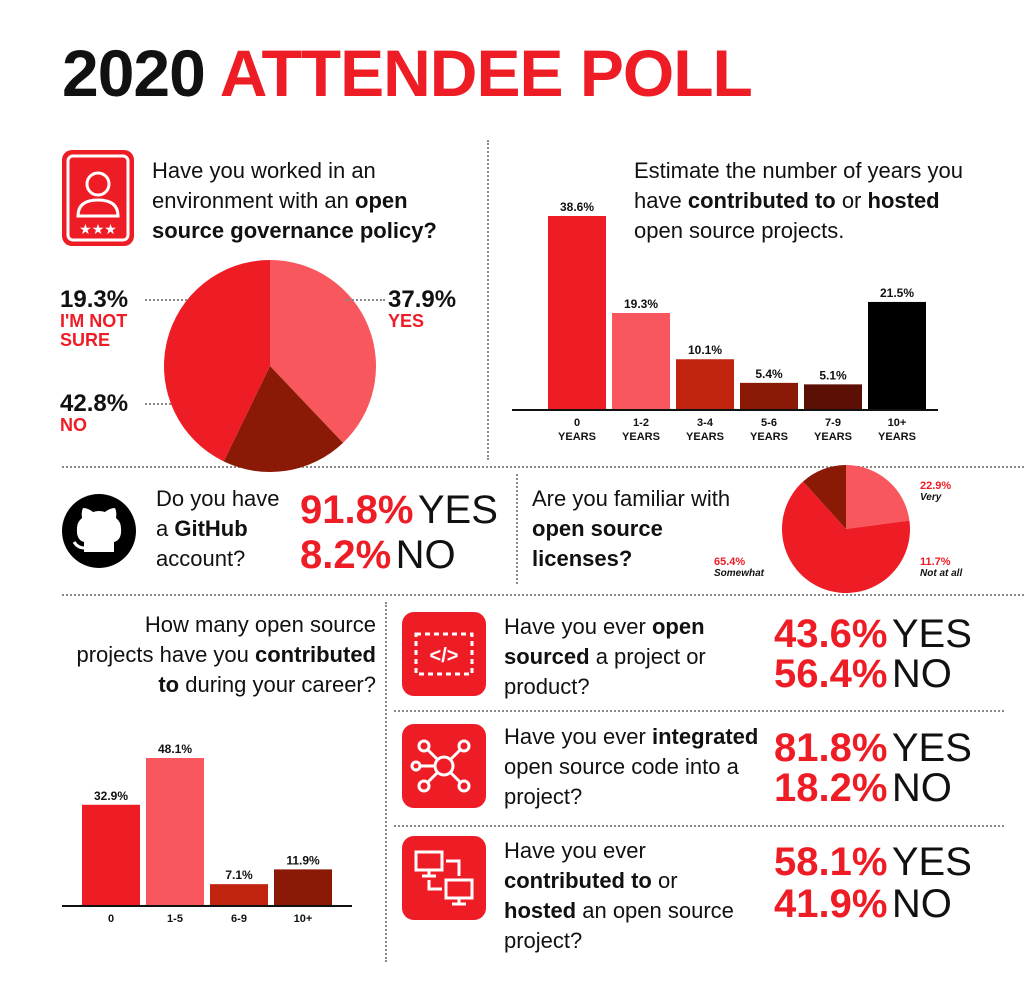 This screenshot has height=1001, width=1024. I want to click on label-yes: 37.9% YES, so click(422, 309).